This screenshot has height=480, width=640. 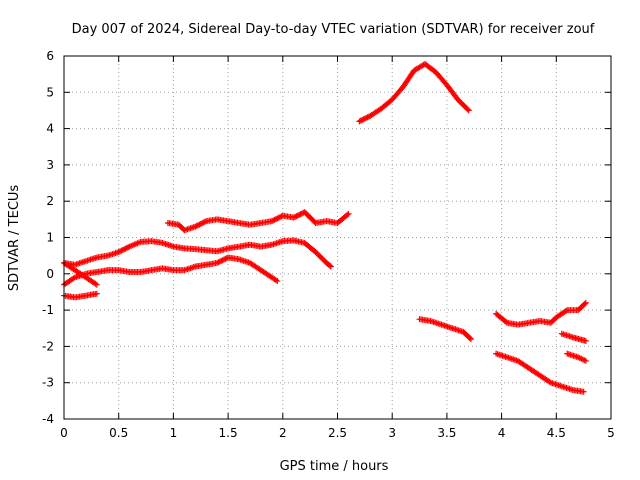 What do you see at coordinates (80, 295) in the screenshot?
I see `series-arc-b` at bounding box center [80, 295].